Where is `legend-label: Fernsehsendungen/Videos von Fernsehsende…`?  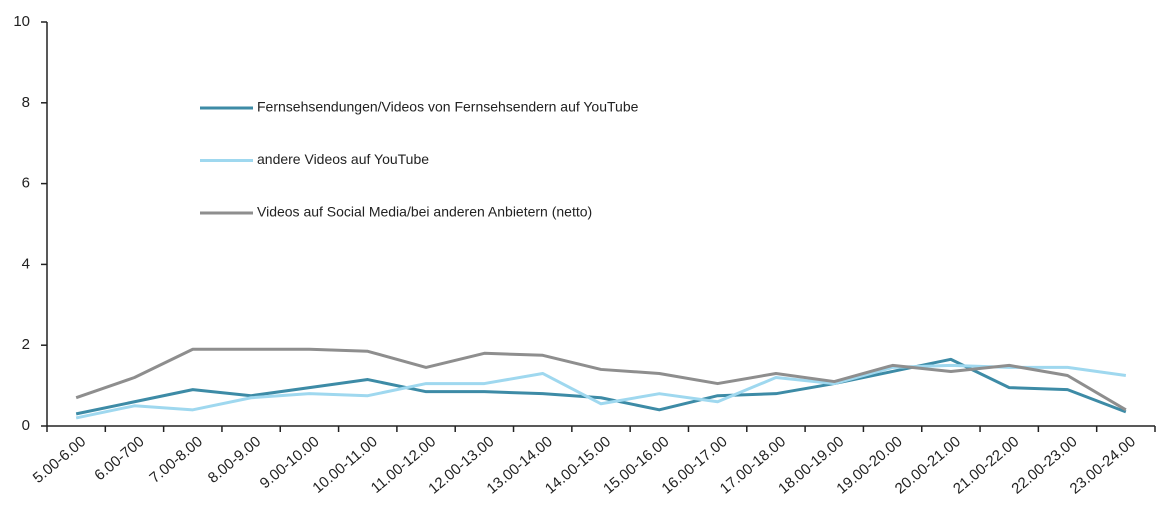
legend-label: Fernsehsendungen/Videos von Fernsehsende… is located at coordinates (448, 107).